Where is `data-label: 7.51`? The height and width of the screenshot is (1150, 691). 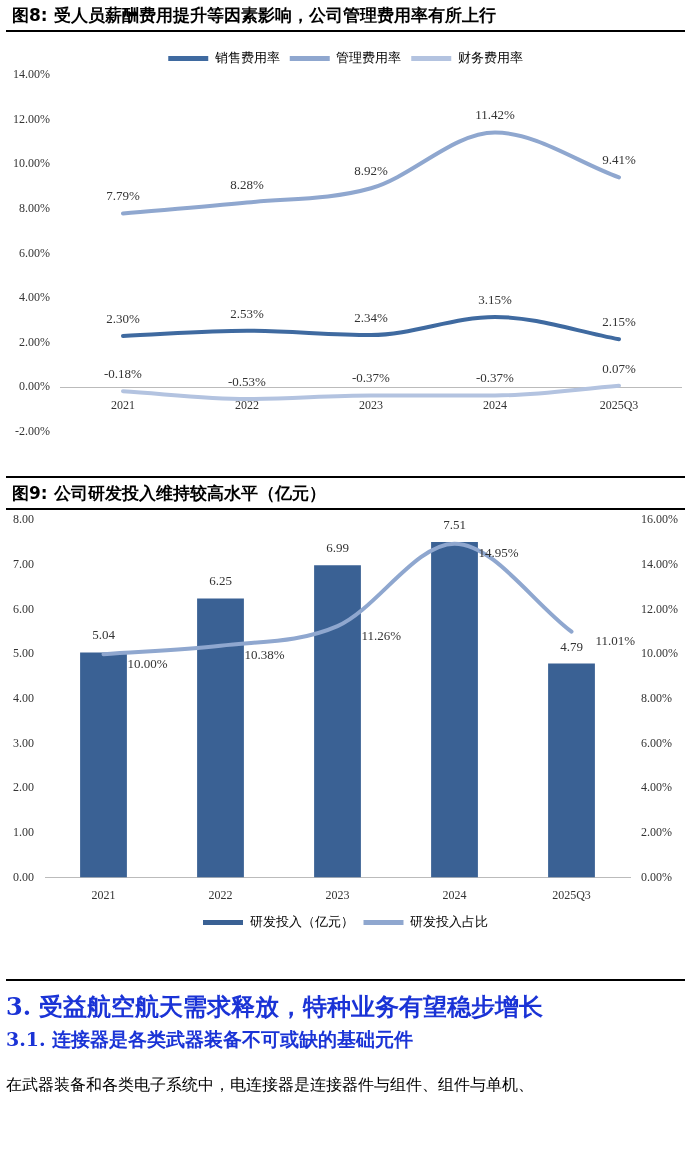
data-label: 7.51 is located at coordinates (454, 525).